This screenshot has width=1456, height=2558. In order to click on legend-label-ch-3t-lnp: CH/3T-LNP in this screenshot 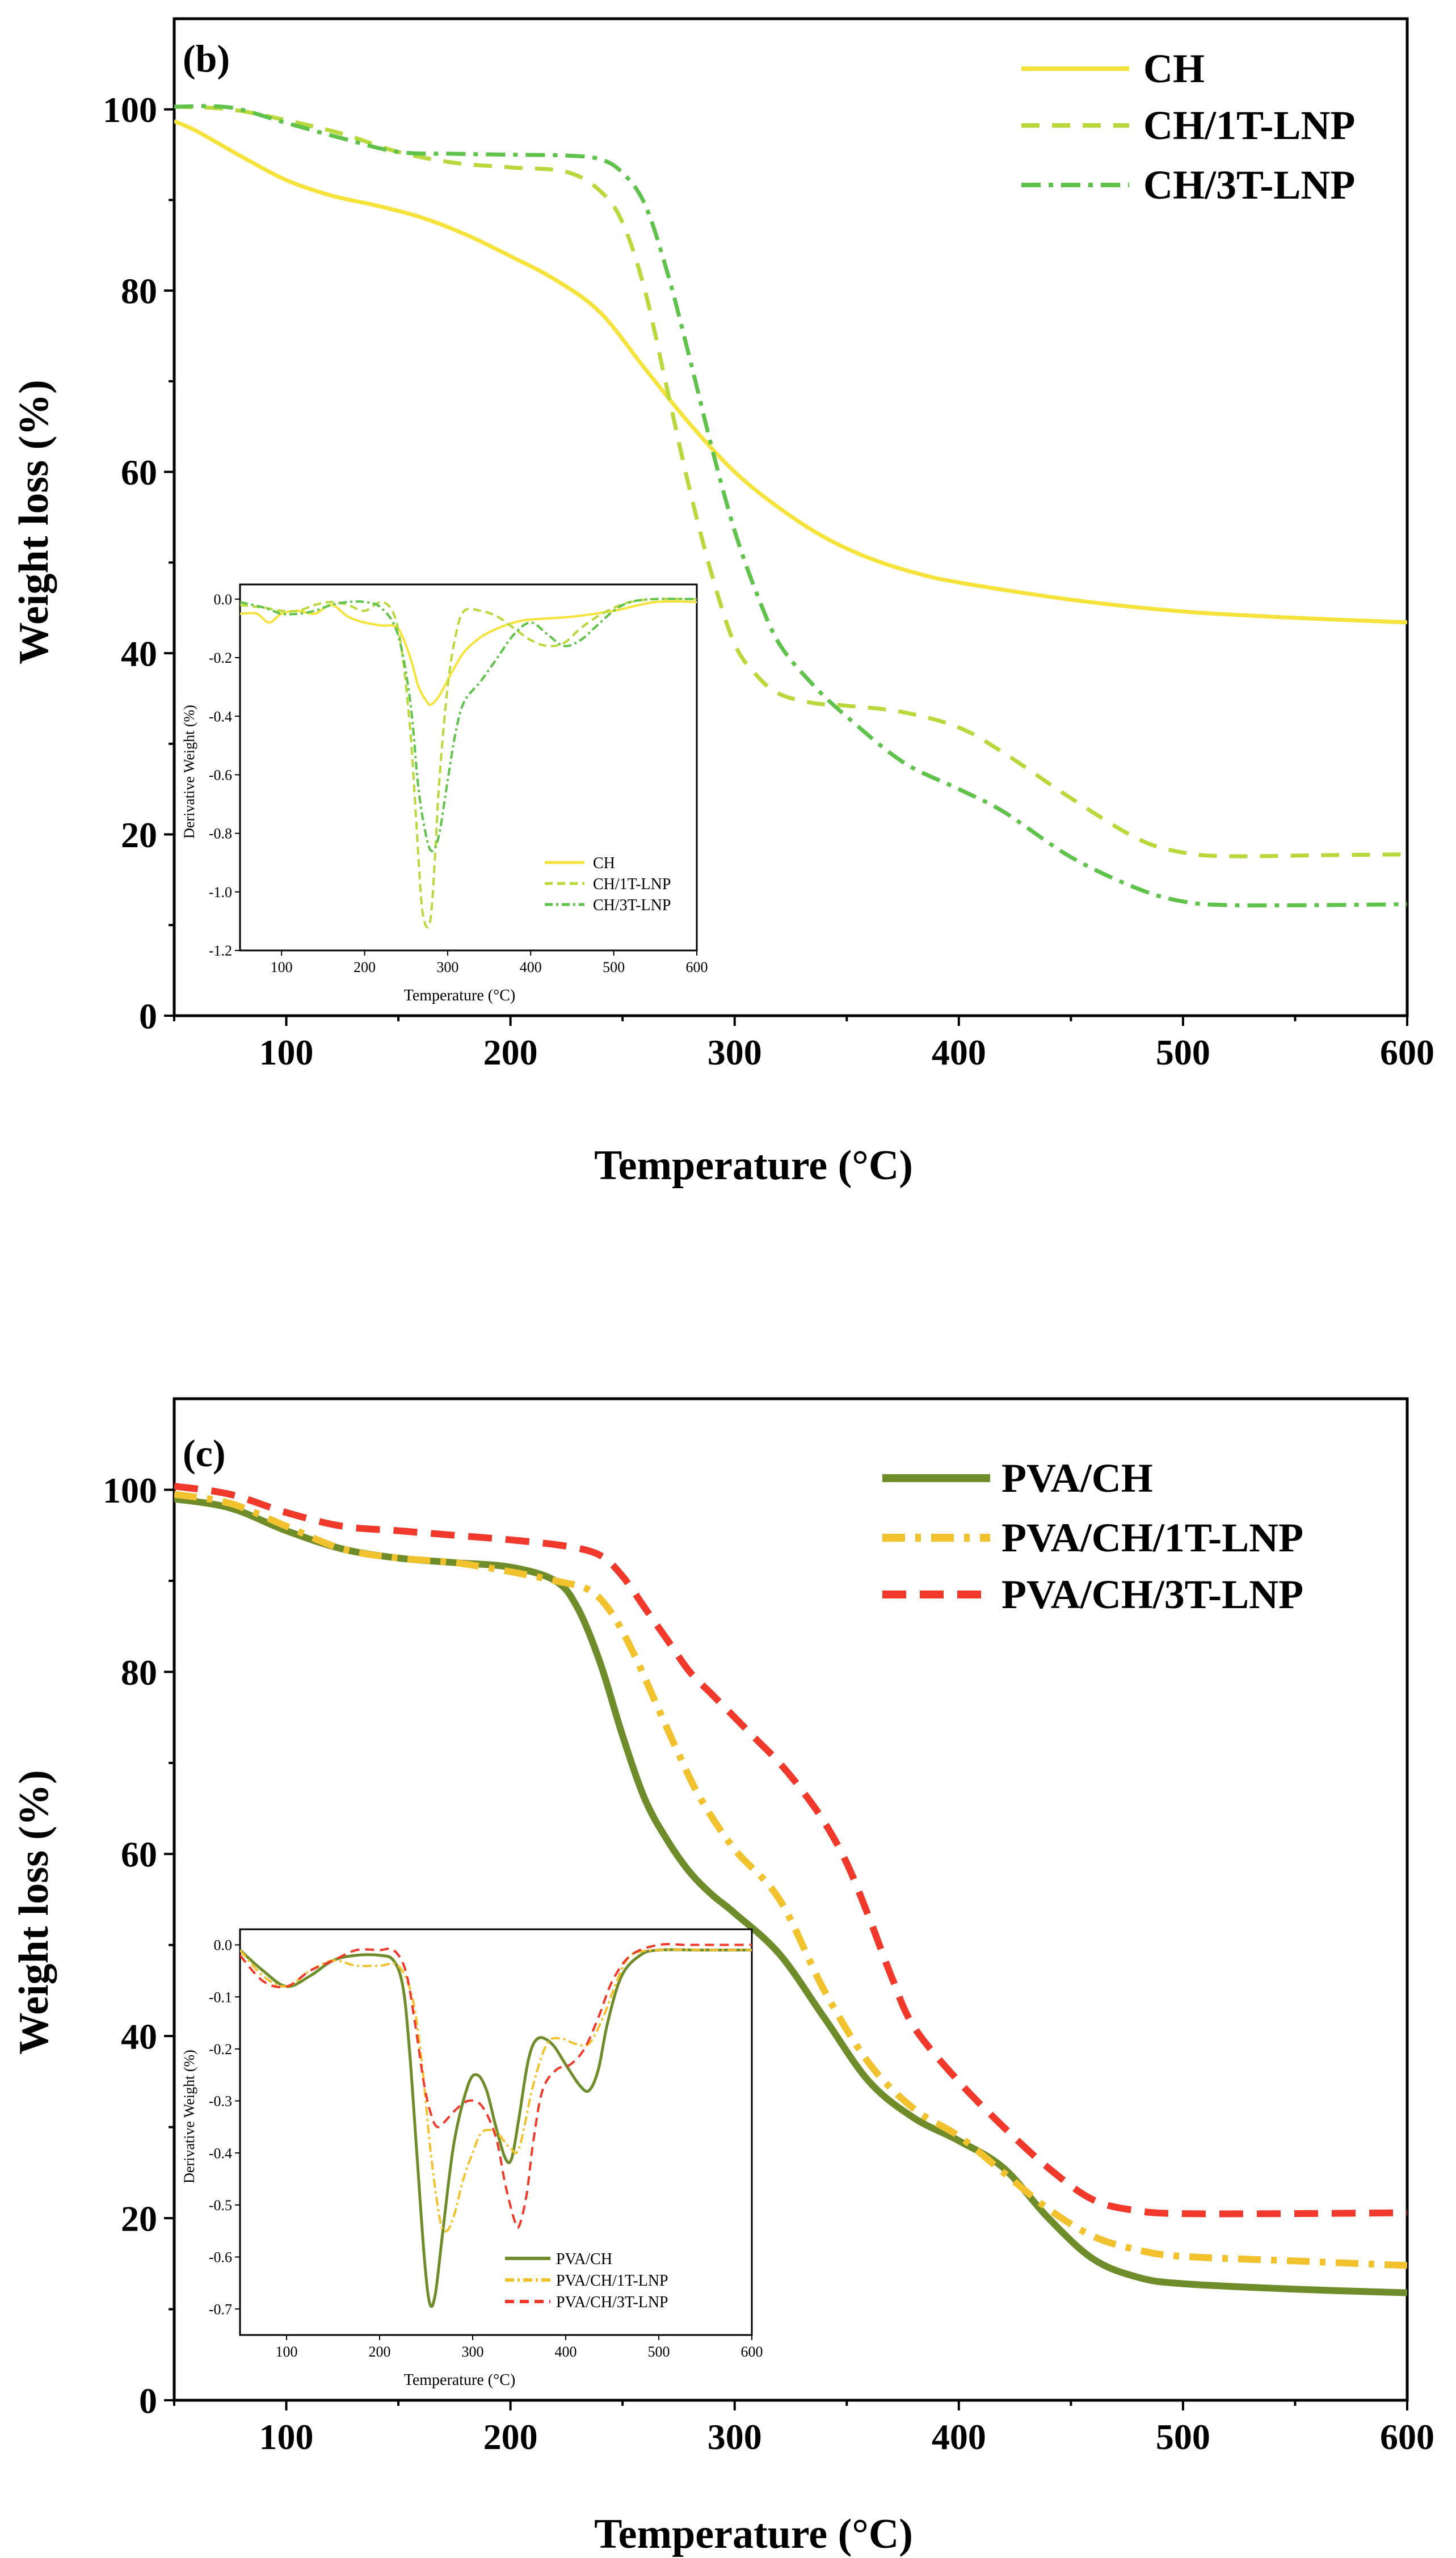, I will do `click(1249, 185)`.